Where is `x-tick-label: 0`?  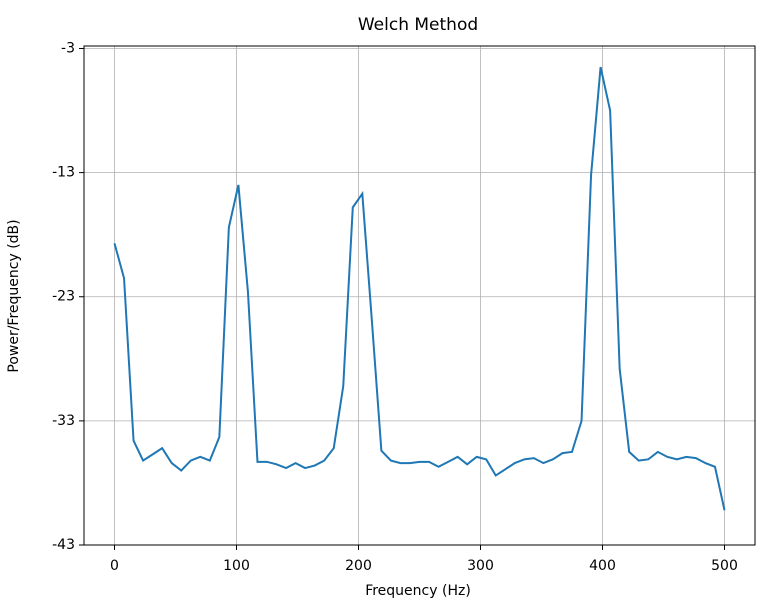 x-tick-label: 0 is located at coordinates (114, 566).